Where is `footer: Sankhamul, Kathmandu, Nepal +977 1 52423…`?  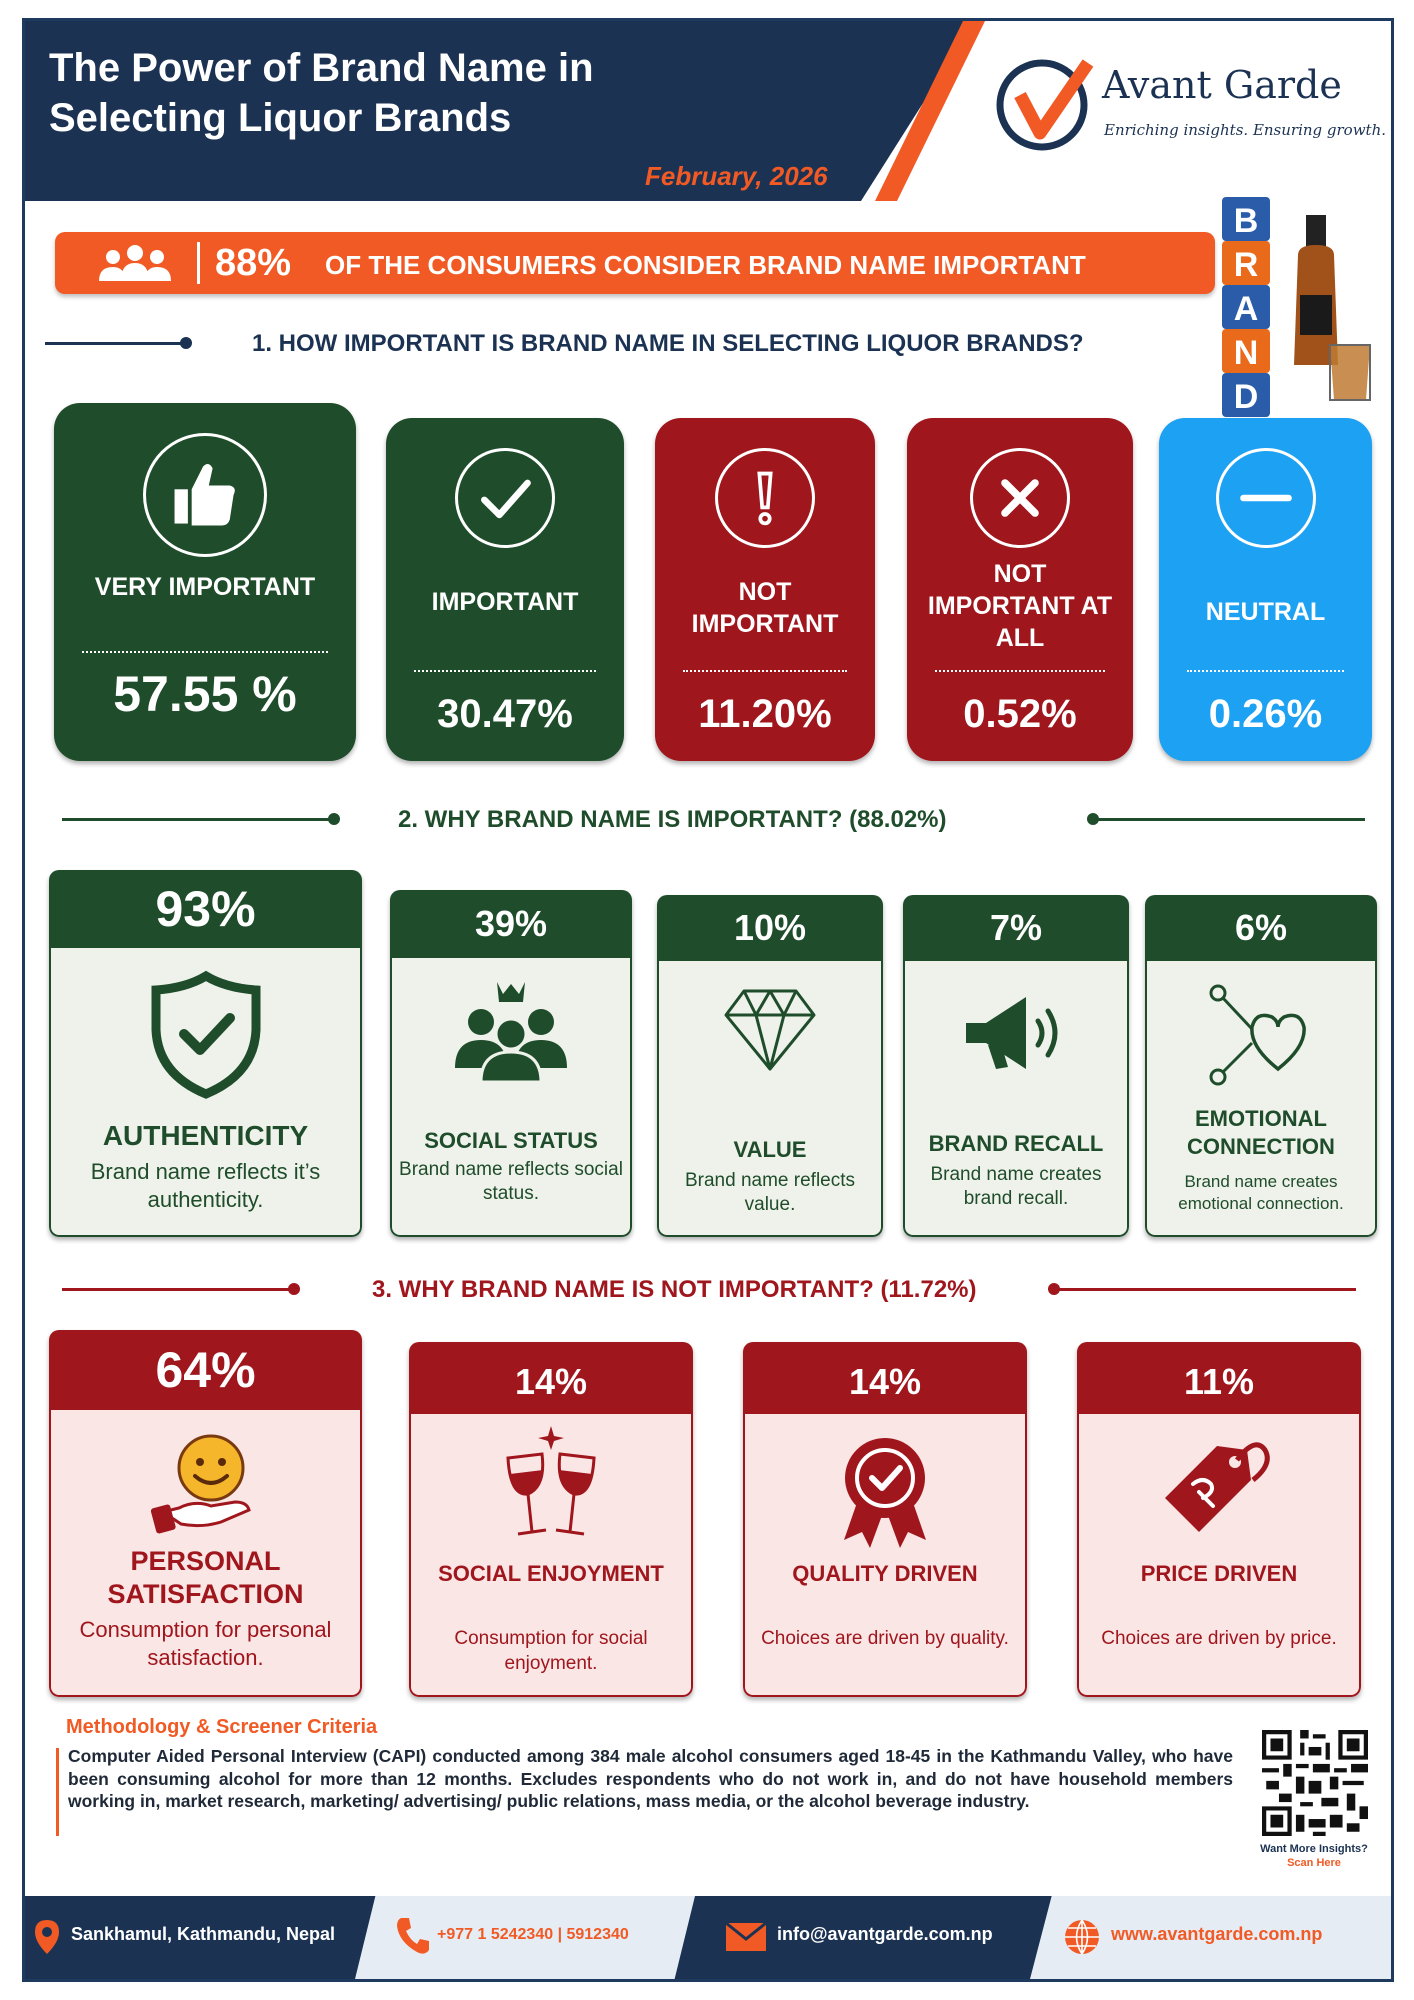
footer: Sankhamul, Kathmandu, Nepal +977 1 52423… is located at coordinates (708, 1937).